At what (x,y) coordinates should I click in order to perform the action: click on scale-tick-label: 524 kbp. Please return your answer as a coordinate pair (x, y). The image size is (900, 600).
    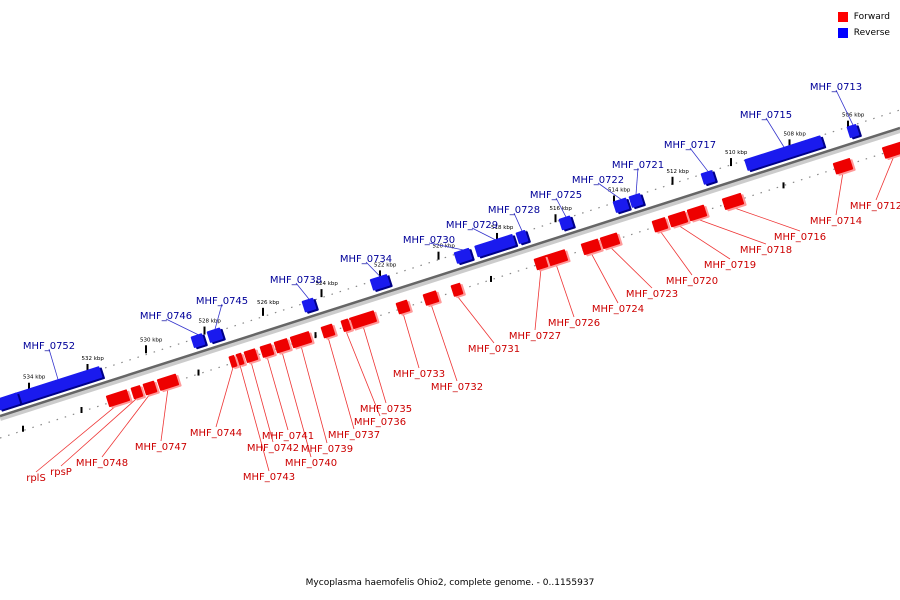
    Looking at the image, I should click on (327, 284).